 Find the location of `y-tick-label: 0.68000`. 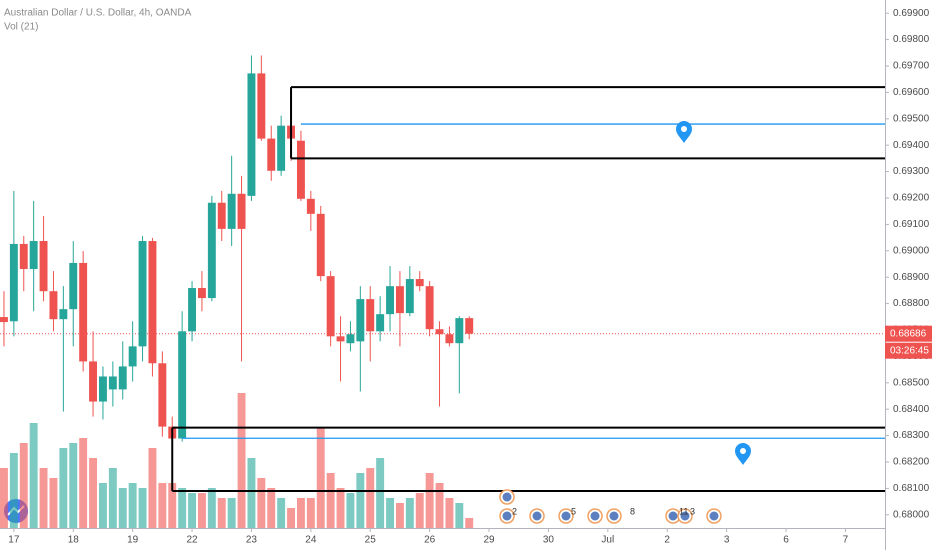

y-tick-label: 0.68000 is located at coordinates (911, 514).